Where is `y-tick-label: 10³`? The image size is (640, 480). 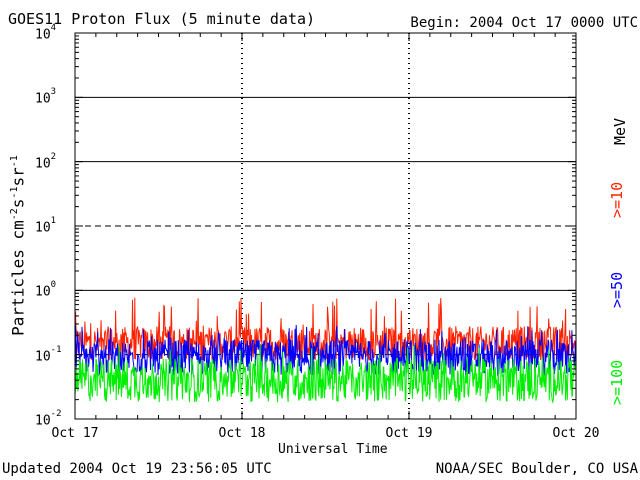
y-tick-label: 10³ is located at coordinates (46, 97).